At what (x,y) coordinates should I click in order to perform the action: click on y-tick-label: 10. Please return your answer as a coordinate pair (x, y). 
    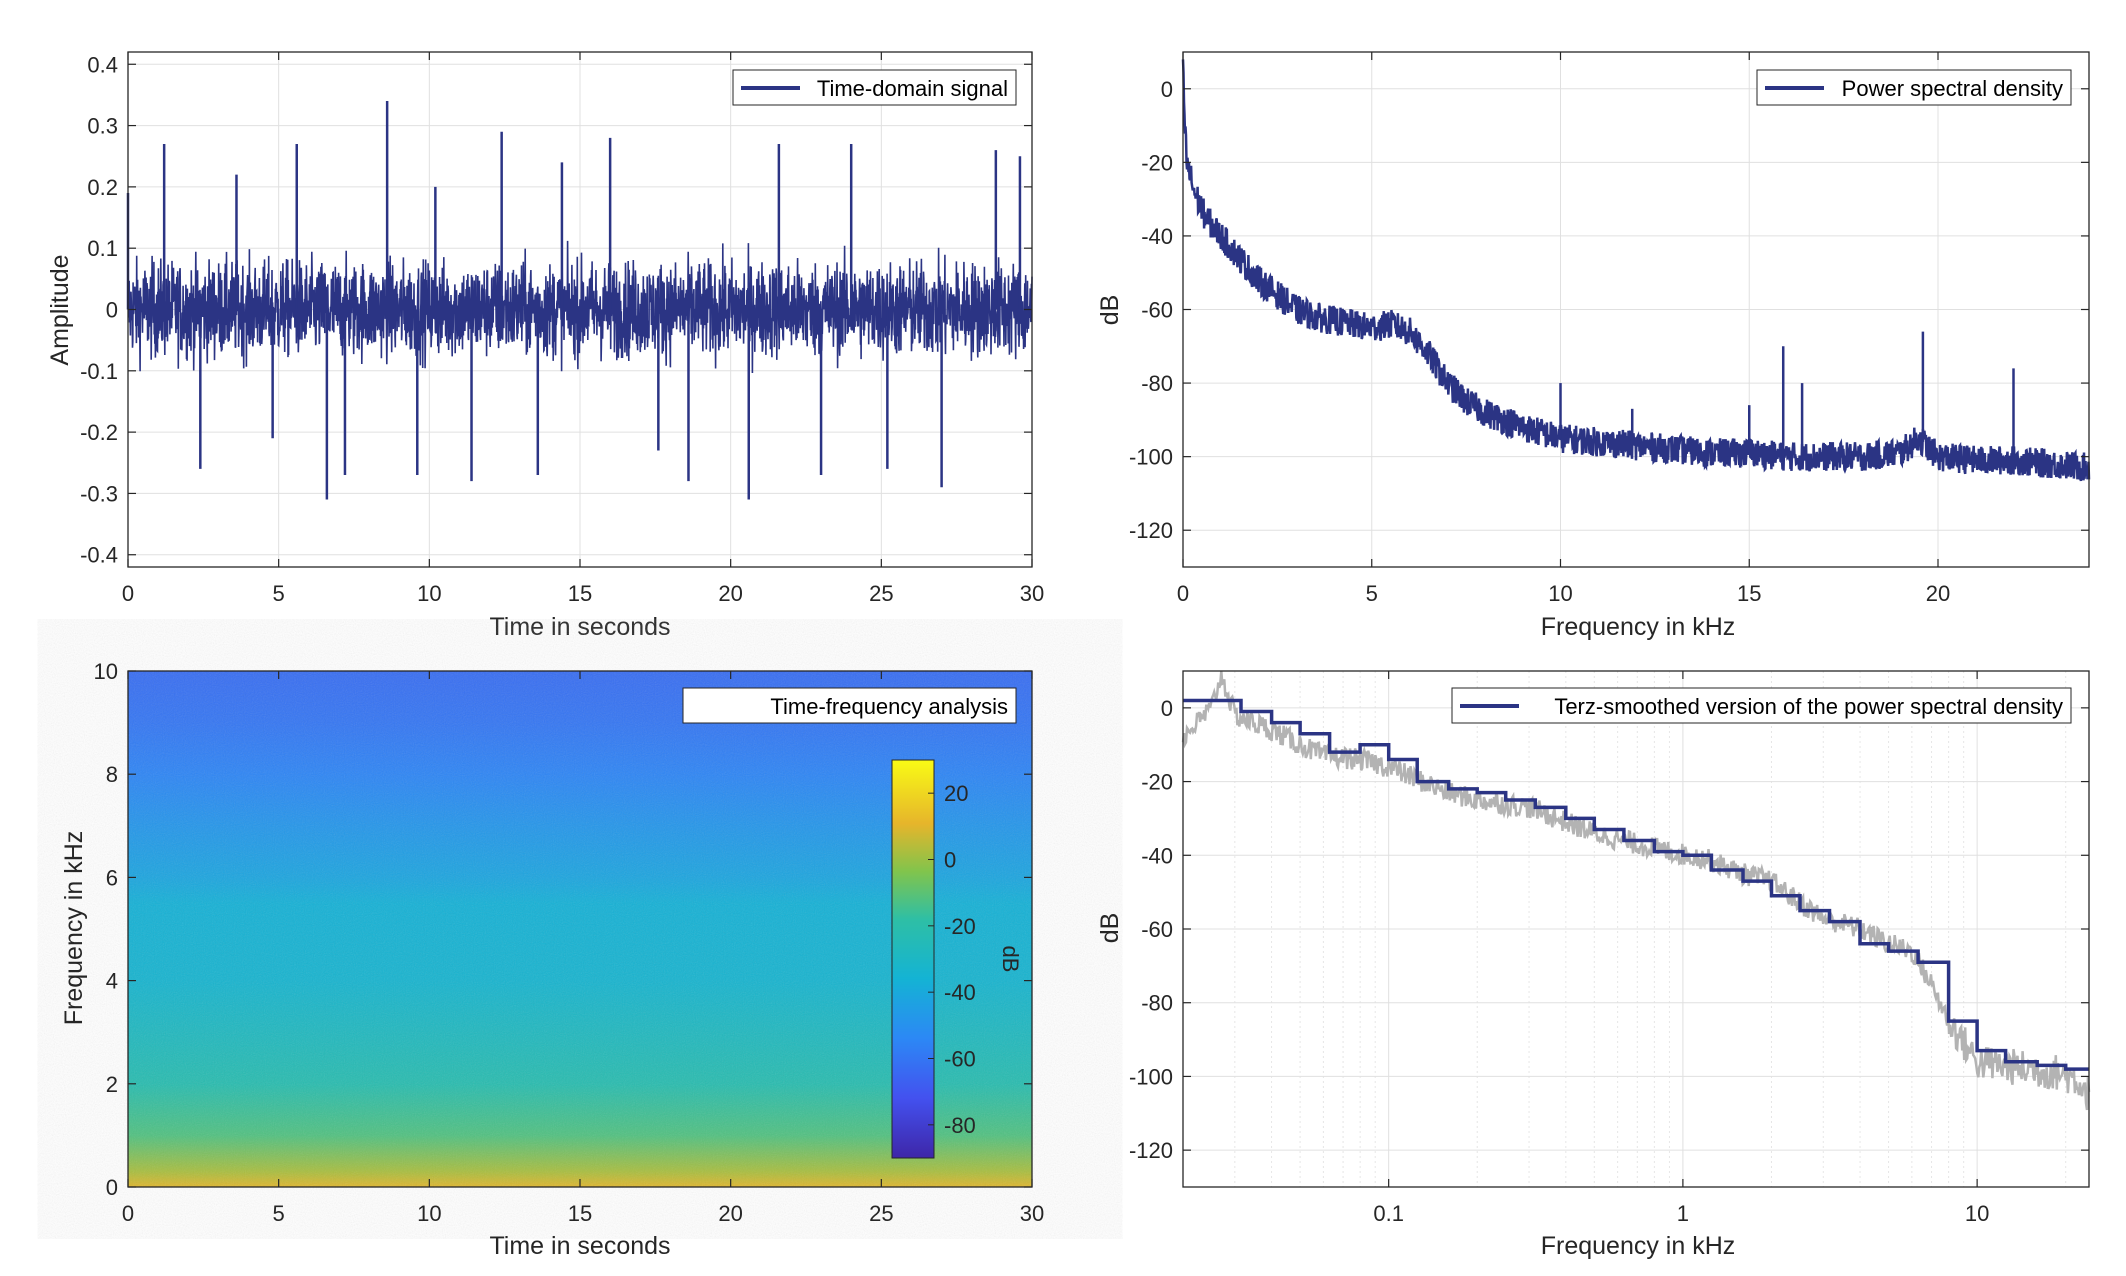
    Looking at the image, I should click on (106, 671).